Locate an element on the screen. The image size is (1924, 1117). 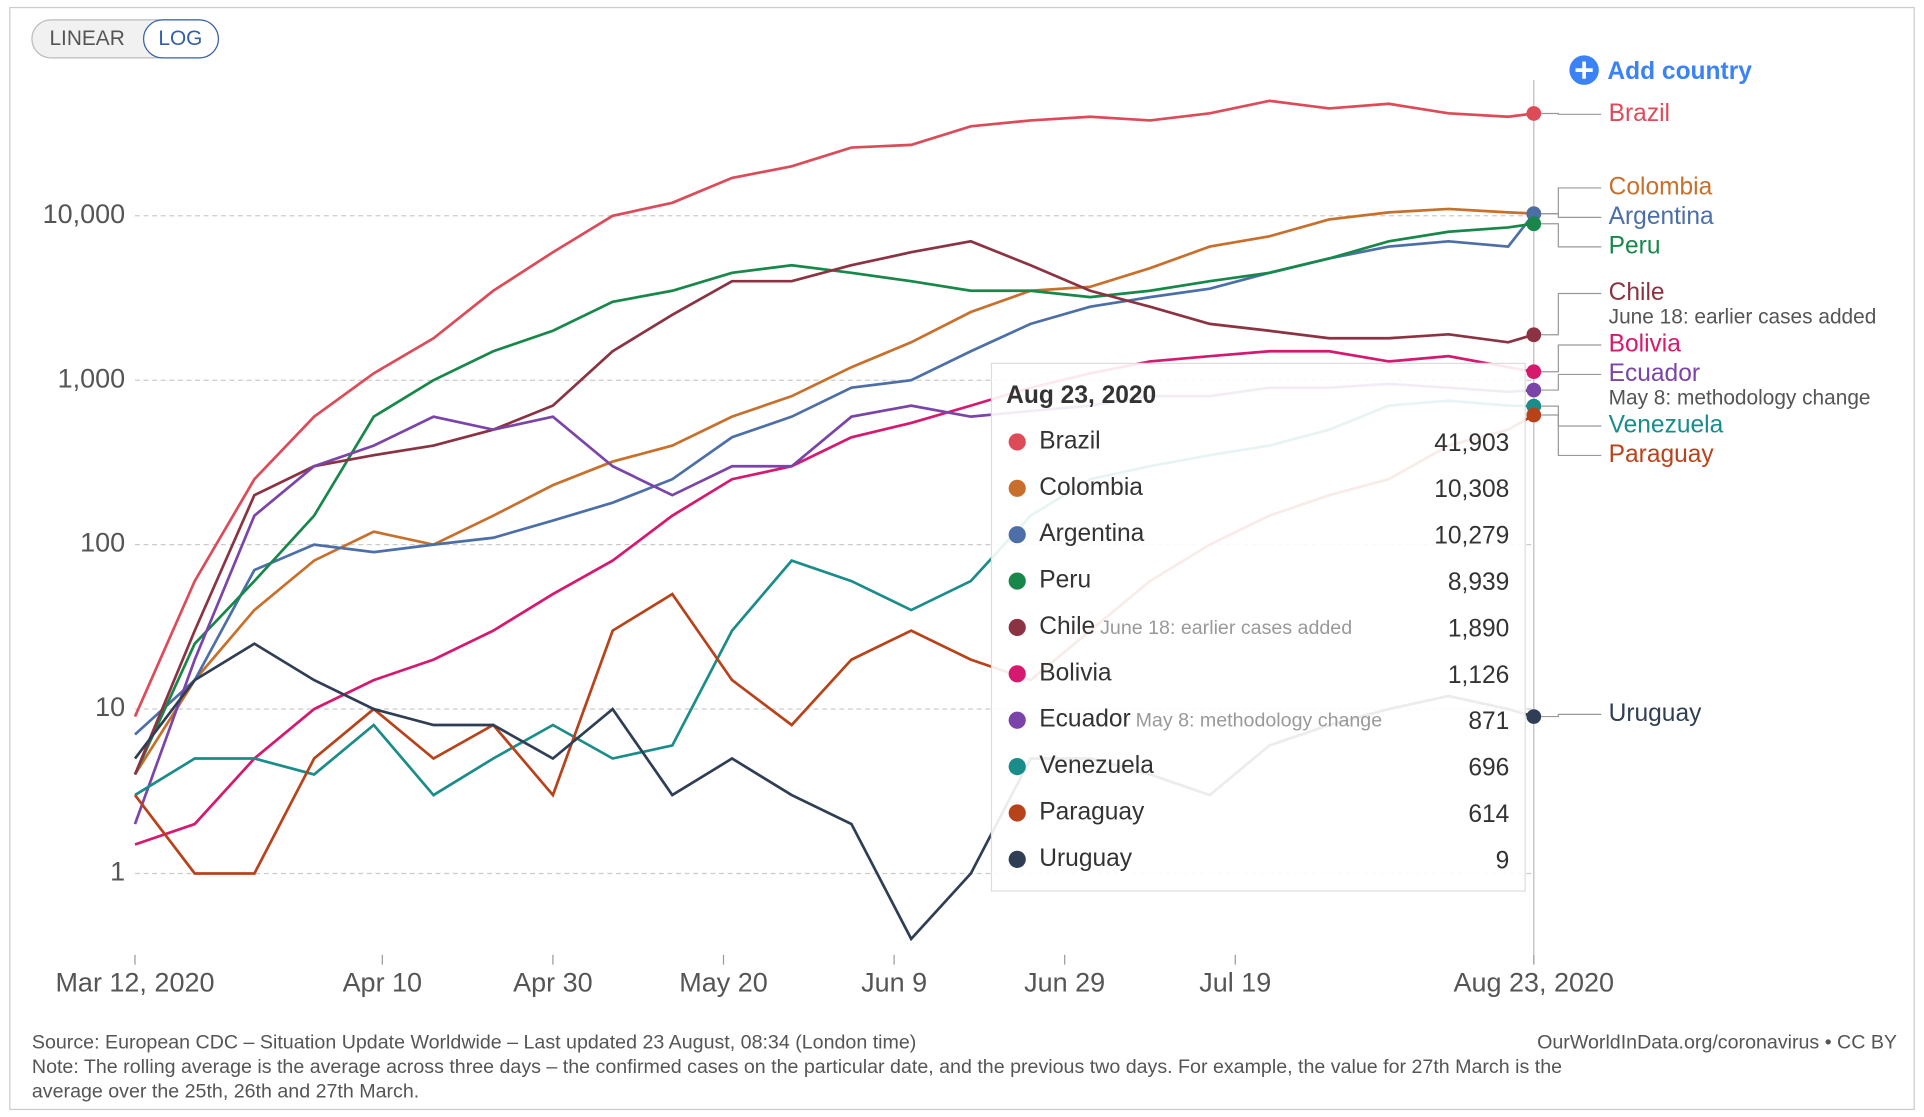
series-label: Venezuela is located at coordinates (1666, 424).